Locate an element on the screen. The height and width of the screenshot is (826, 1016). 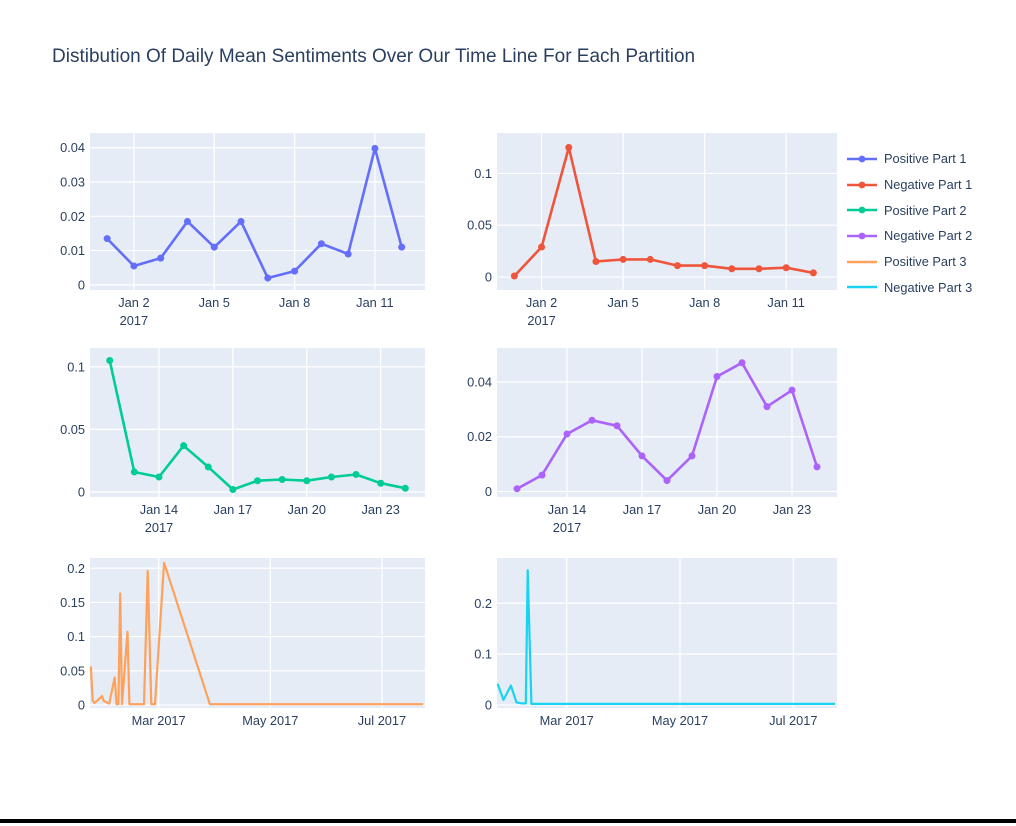
x-tick-label: Jan 11 is located at coordinates (374, 302).